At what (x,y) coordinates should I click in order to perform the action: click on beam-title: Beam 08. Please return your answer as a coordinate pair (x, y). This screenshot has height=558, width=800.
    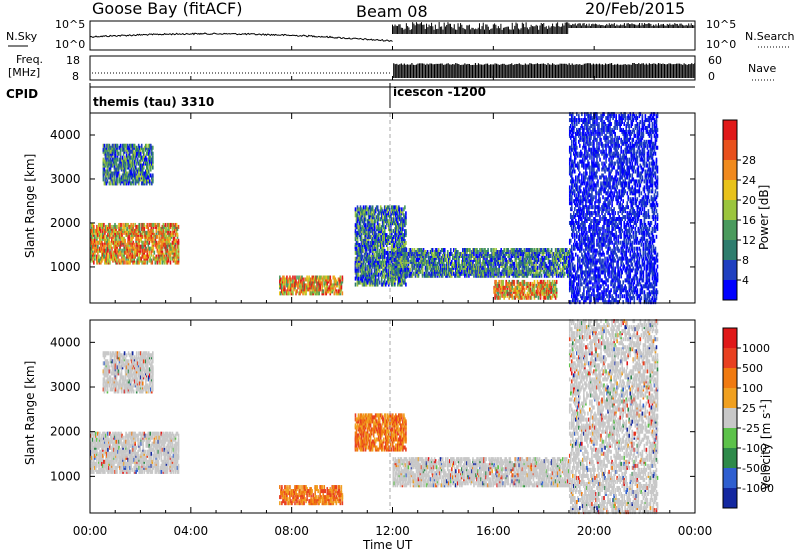
    Looking at the image, I should click on (392, 11).